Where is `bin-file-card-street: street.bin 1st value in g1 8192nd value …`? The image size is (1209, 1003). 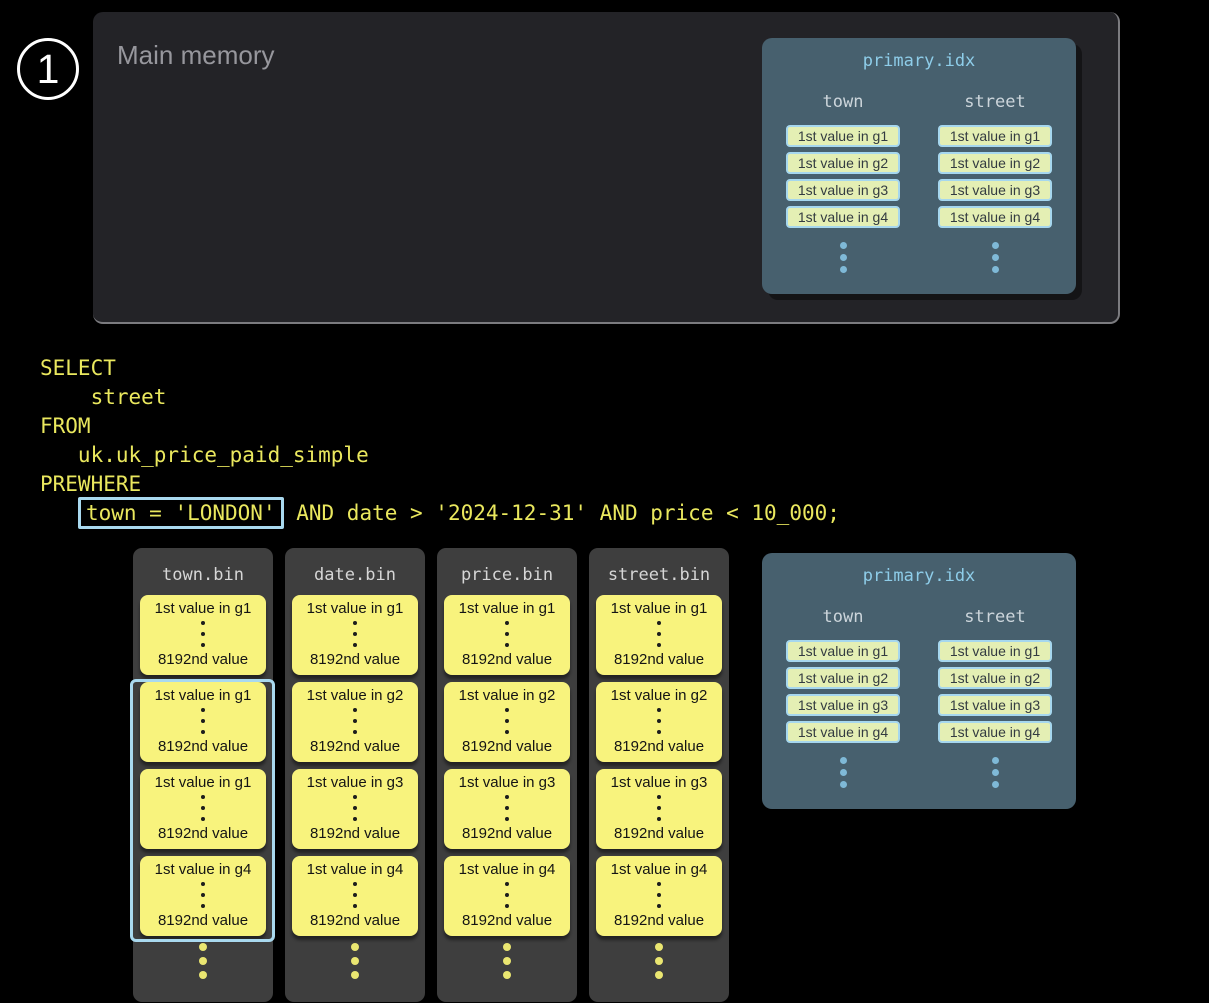
bin-file-card-street: street.bin 1st value in g1 8192nd value … is located at coordinates (659, 775).